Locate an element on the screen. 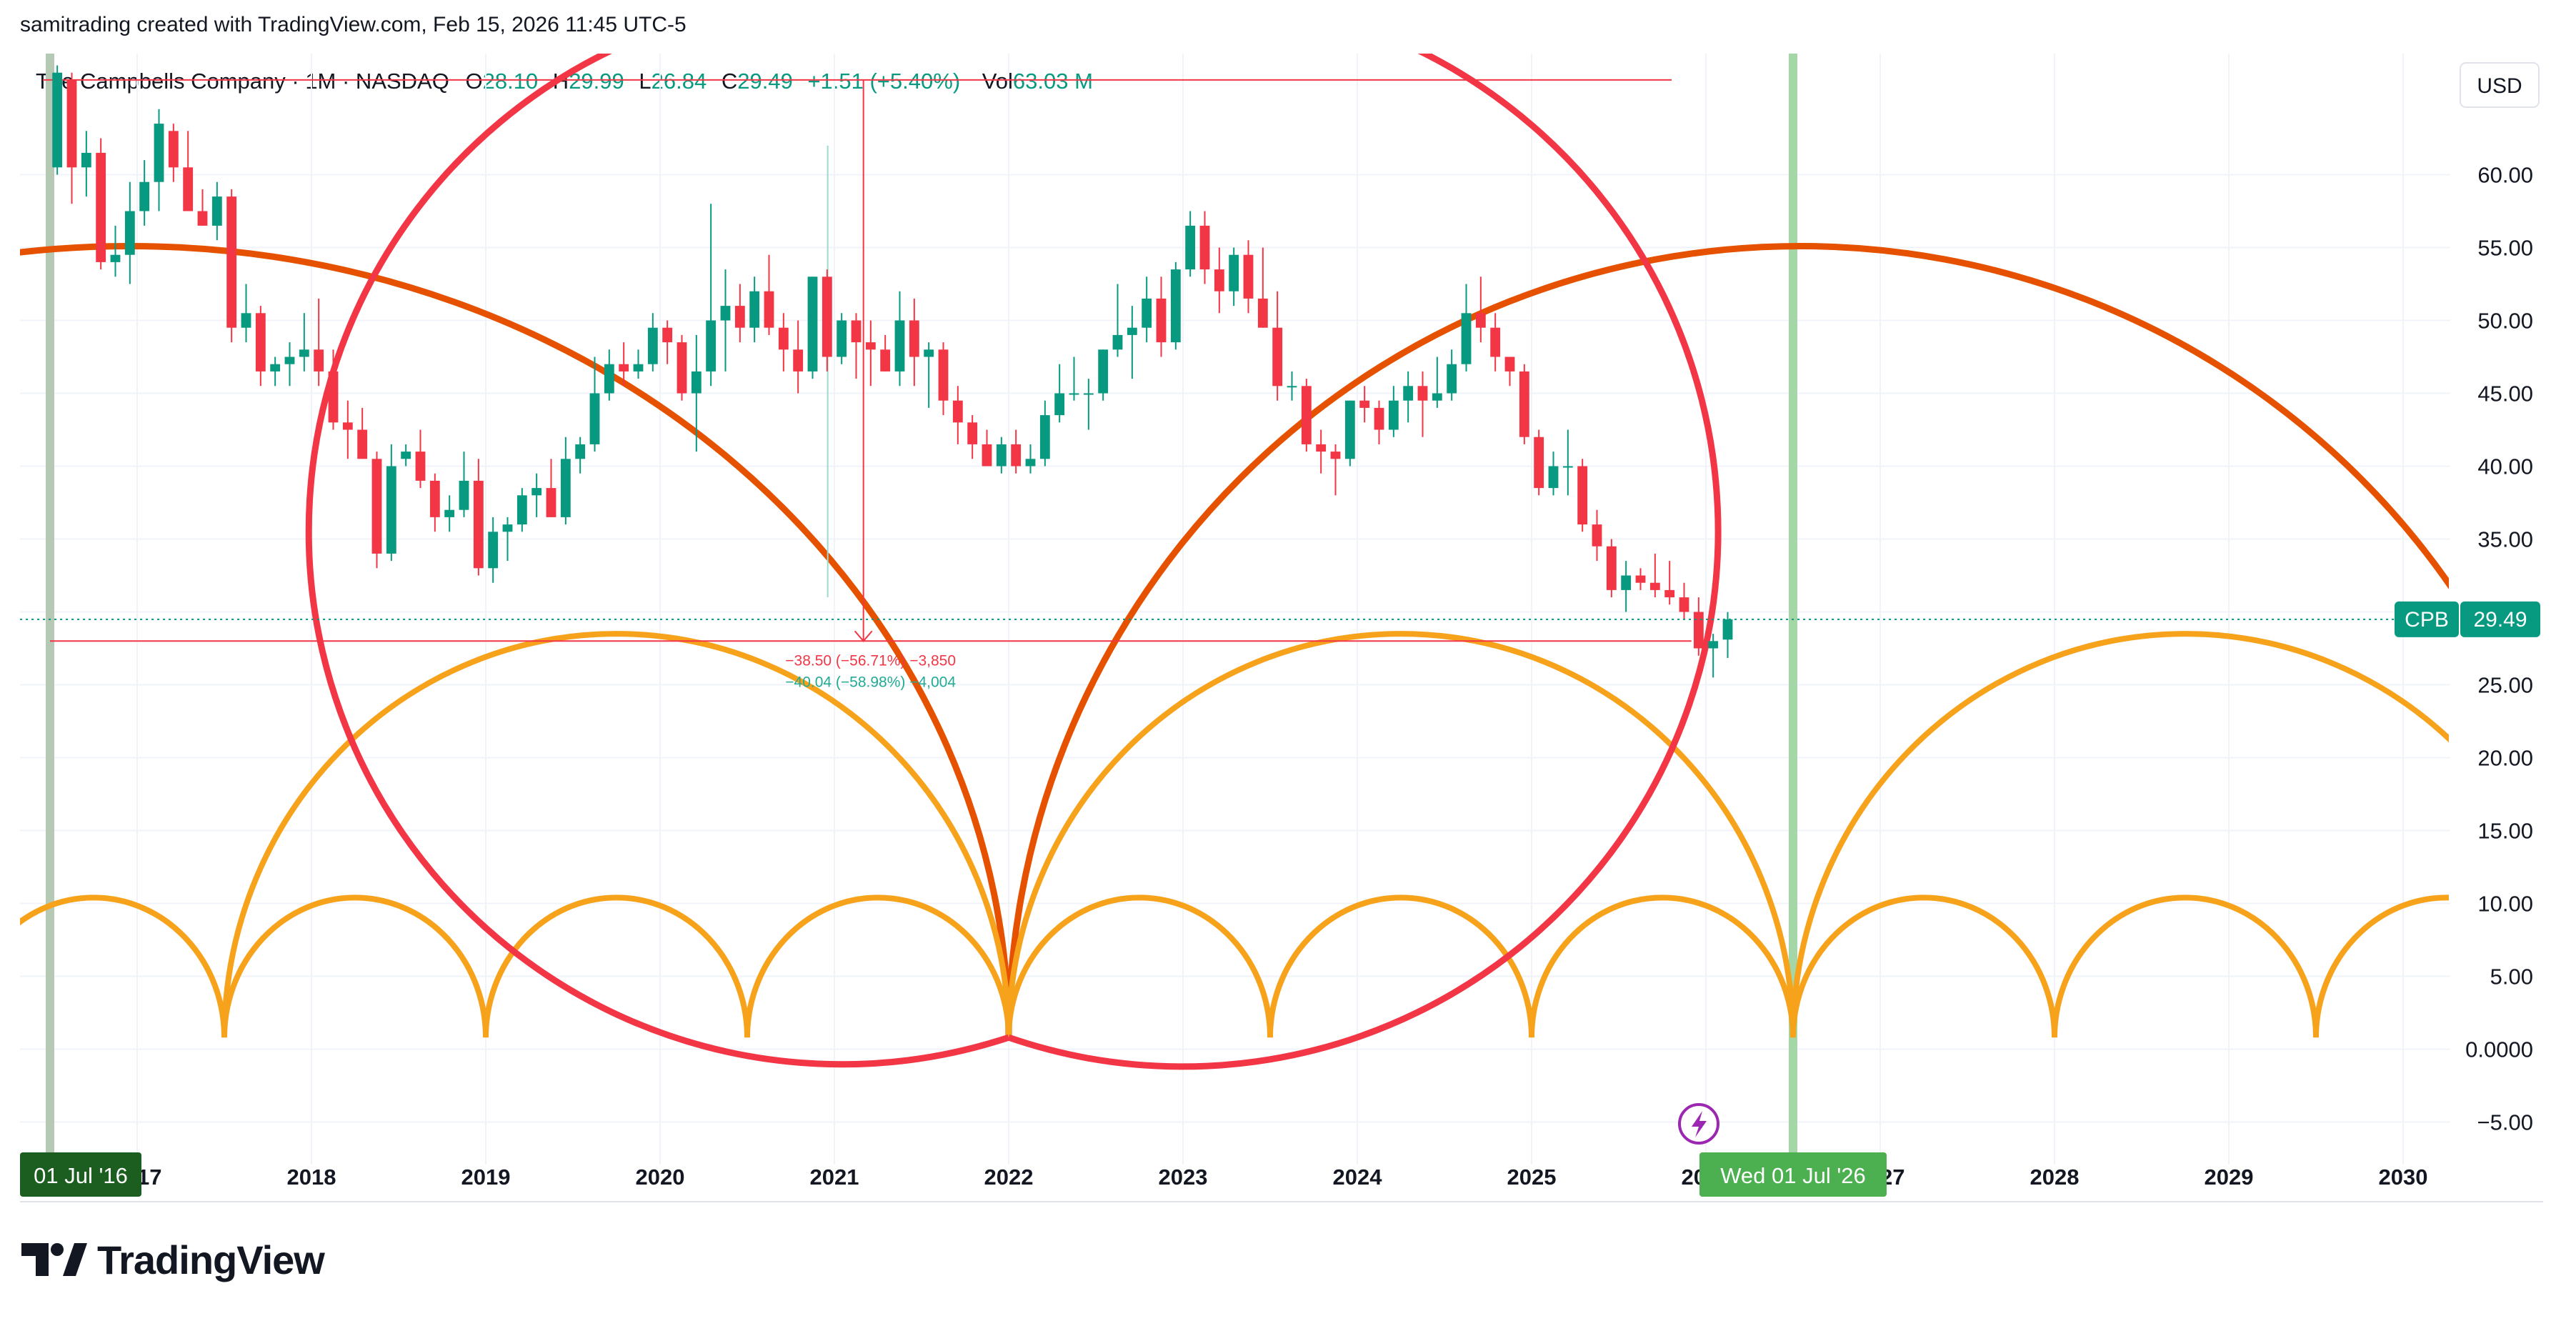 This screenshot has height=1321, width=2576. price-tick: 15.00 is located at coordinates (2505, 831).